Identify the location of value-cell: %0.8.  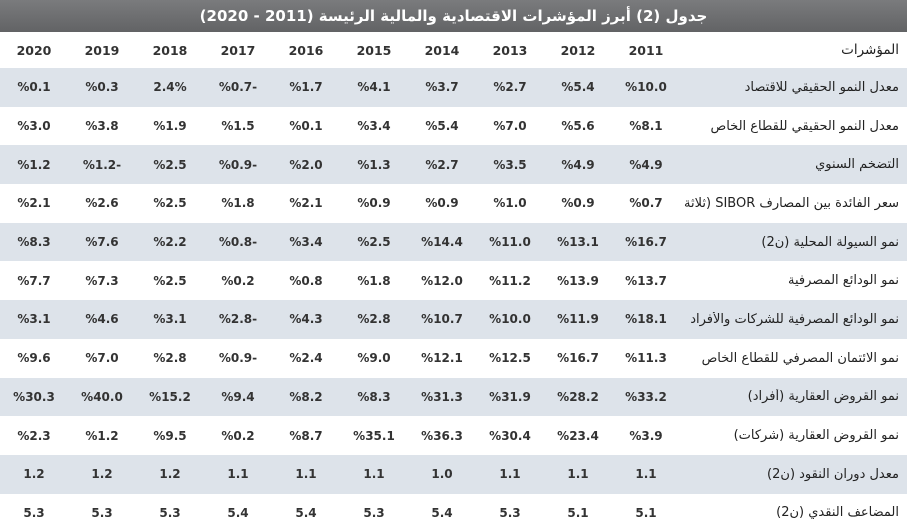
(306, 280).